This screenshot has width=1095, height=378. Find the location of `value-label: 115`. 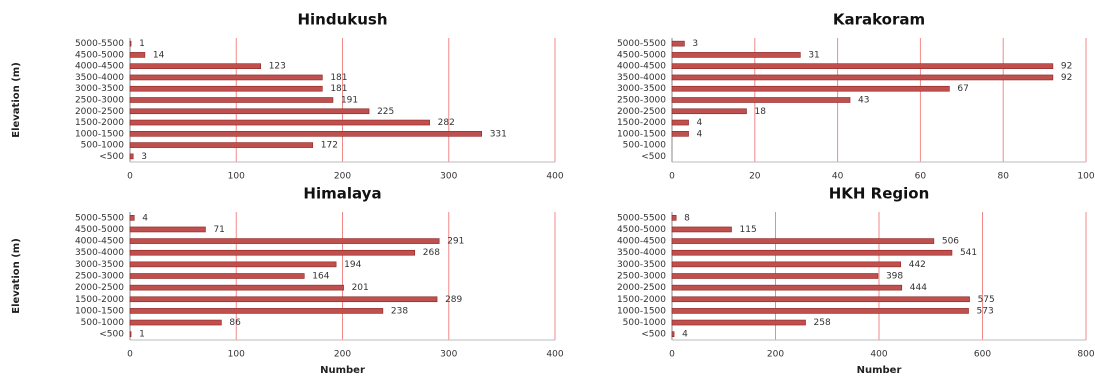

value-label: 115 is located at coordinates (748, 230).